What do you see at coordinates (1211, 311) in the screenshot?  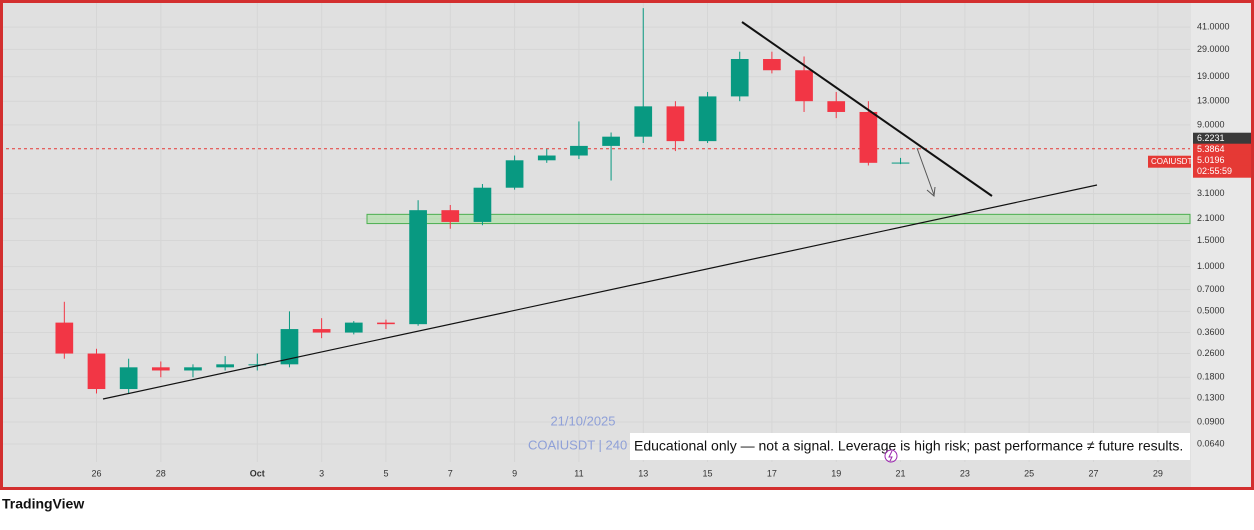 I see `y-tick-label: 0.5000` at bounding box center [1211, 311].